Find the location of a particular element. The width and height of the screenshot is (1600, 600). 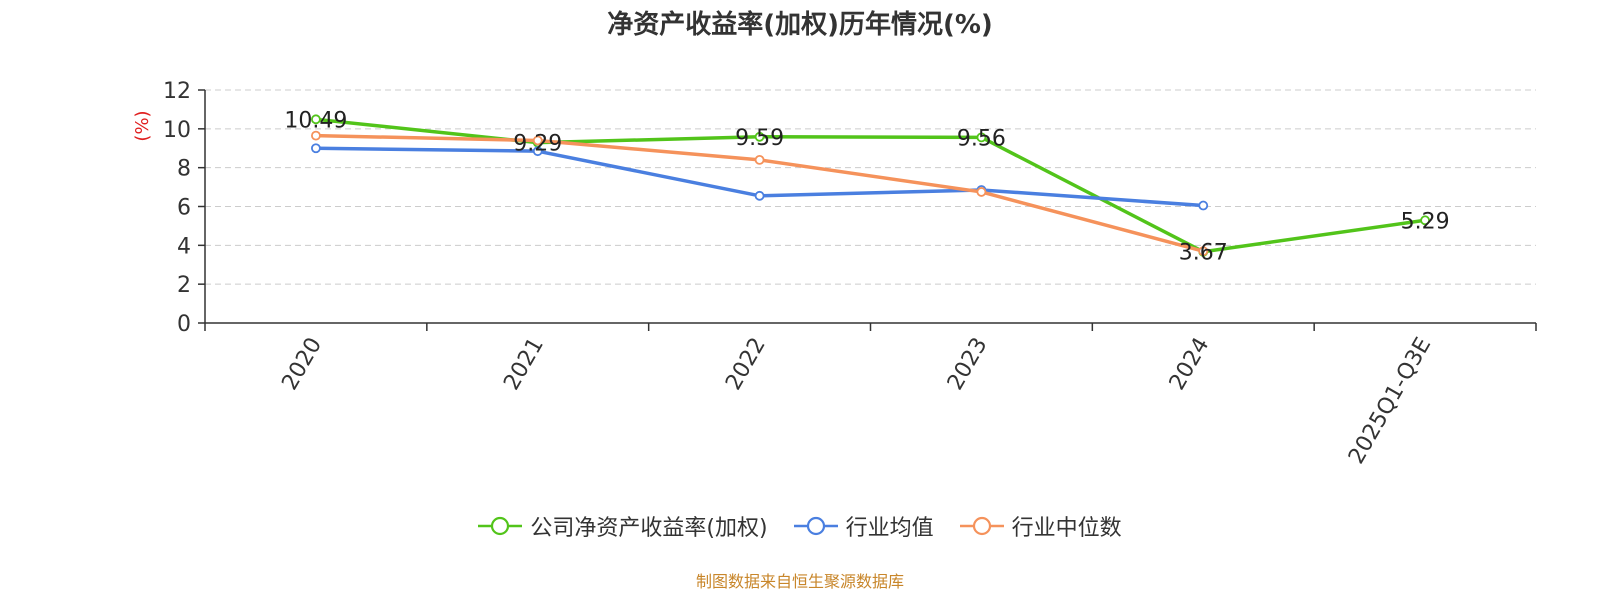

data-label: 5.29 is located at coordinates (1425, 221).